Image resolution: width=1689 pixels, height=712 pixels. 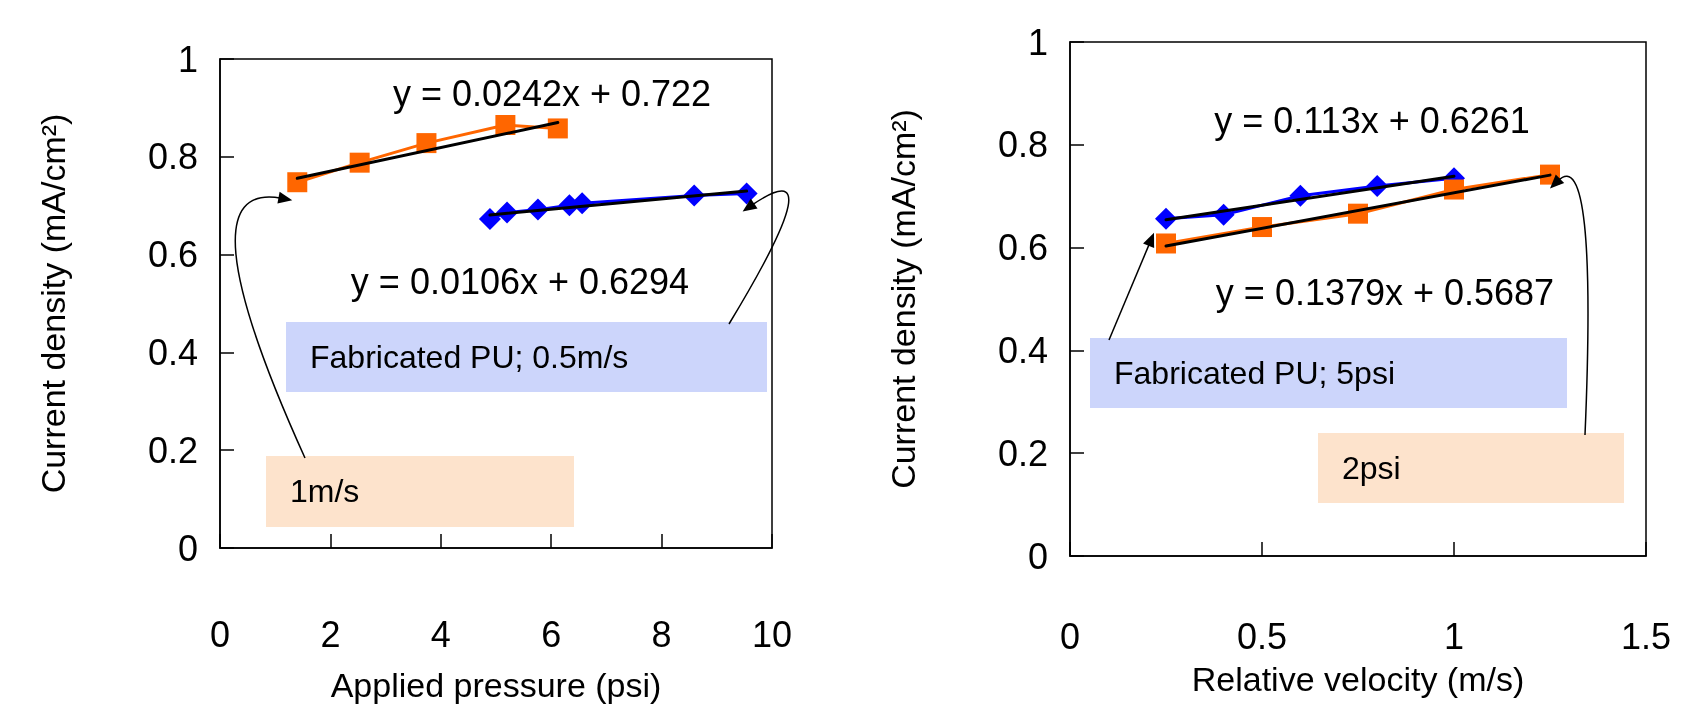 I want to click on x-axis-title: Relative velocity (m/s), so click(x=1358, y=679).